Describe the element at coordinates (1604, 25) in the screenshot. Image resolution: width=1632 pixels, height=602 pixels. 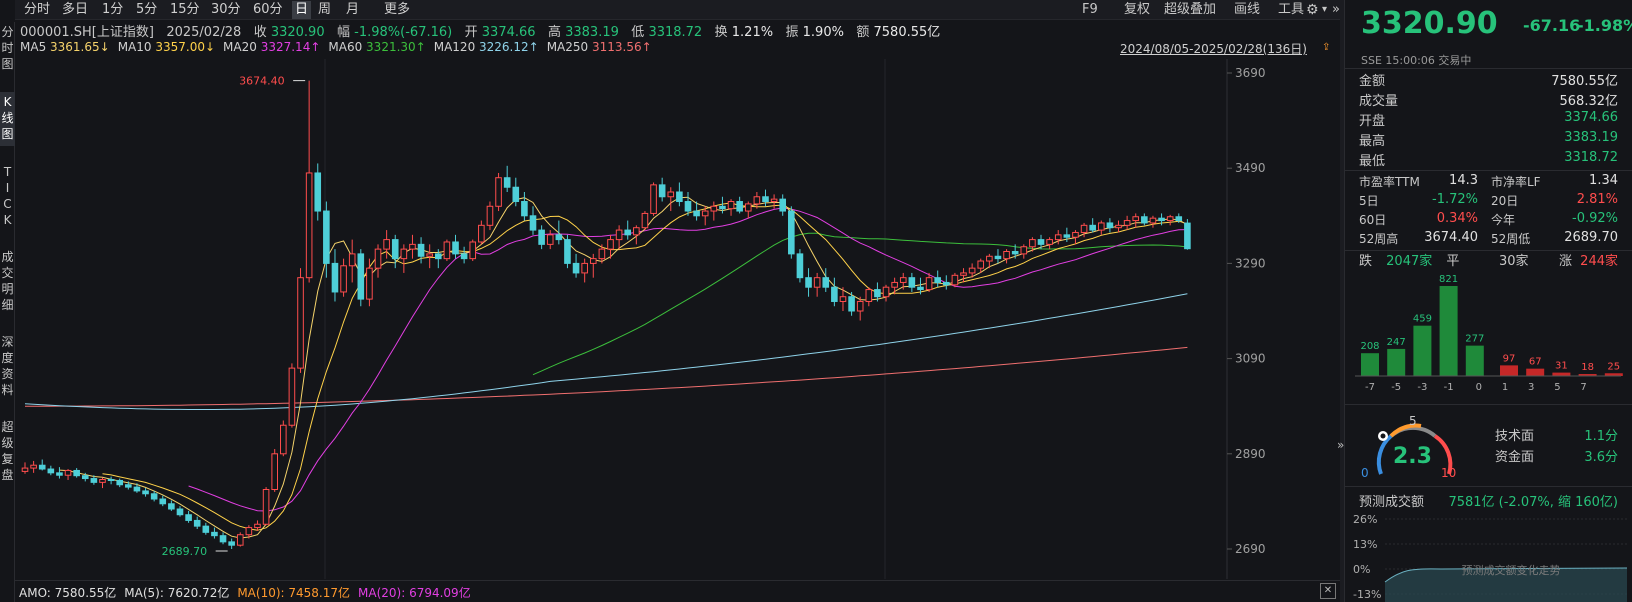
I see `price-change-pct: -1.98%` at that location.